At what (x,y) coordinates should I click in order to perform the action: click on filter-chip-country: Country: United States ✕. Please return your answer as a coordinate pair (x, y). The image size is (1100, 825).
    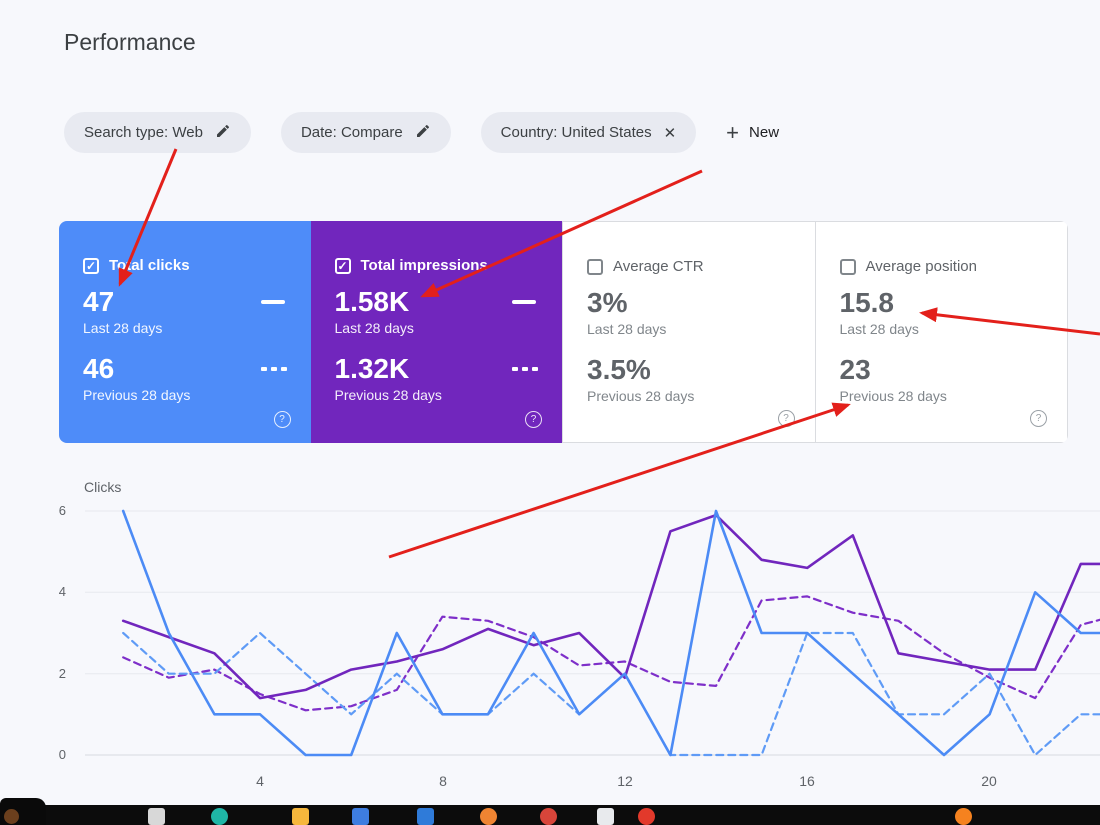
    Looking at the image, I should click on (588, 132).